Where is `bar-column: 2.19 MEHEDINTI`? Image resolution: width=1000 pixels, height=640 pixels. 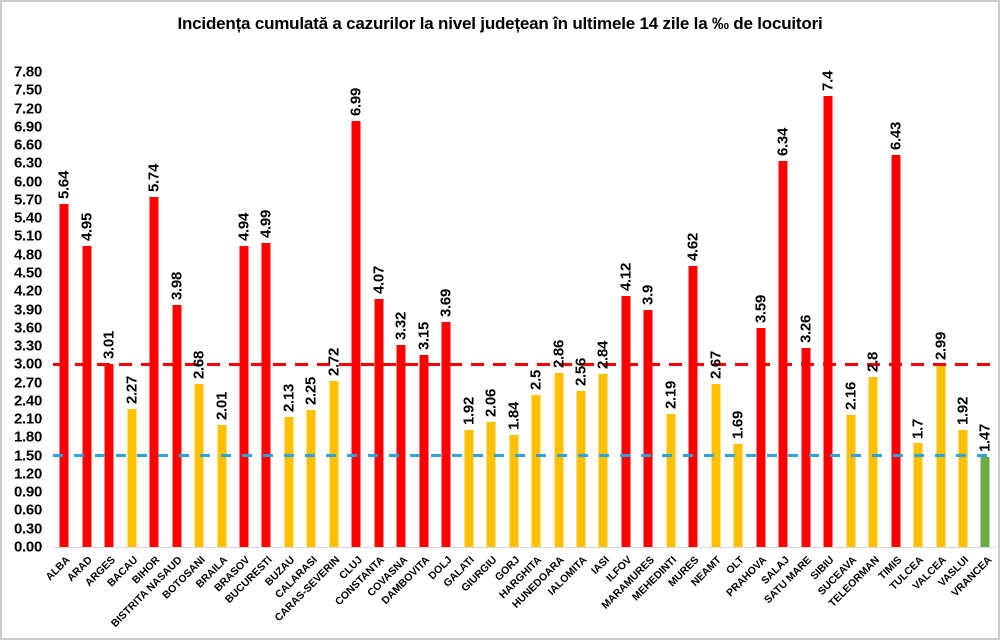 bar-column: 2.19 MEHEDINTI is located at coordinates (656, 338).